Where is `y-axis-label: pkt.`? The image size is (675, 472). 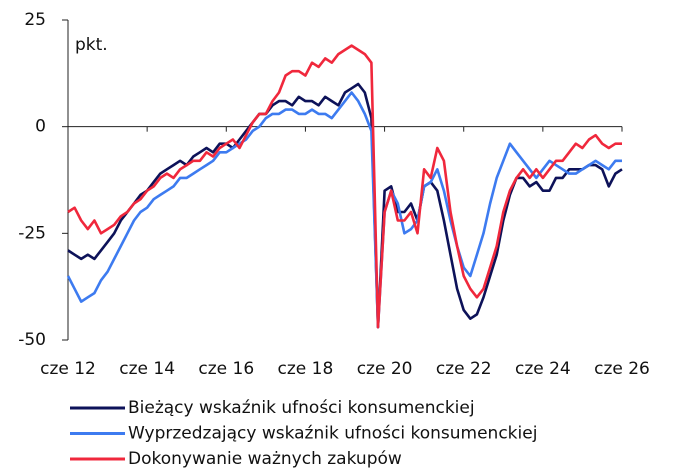 y-axis-label: pkt. is located at coordinates (91, 45).